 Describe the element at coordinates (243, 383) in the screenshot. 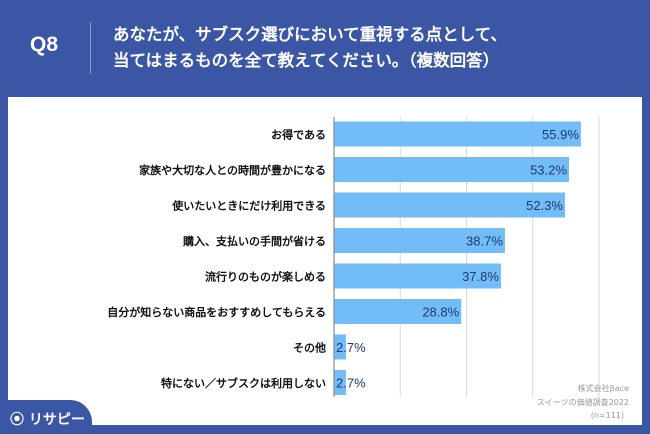

I see `category-label: 特にない／サブスクは利用しない` at that location.